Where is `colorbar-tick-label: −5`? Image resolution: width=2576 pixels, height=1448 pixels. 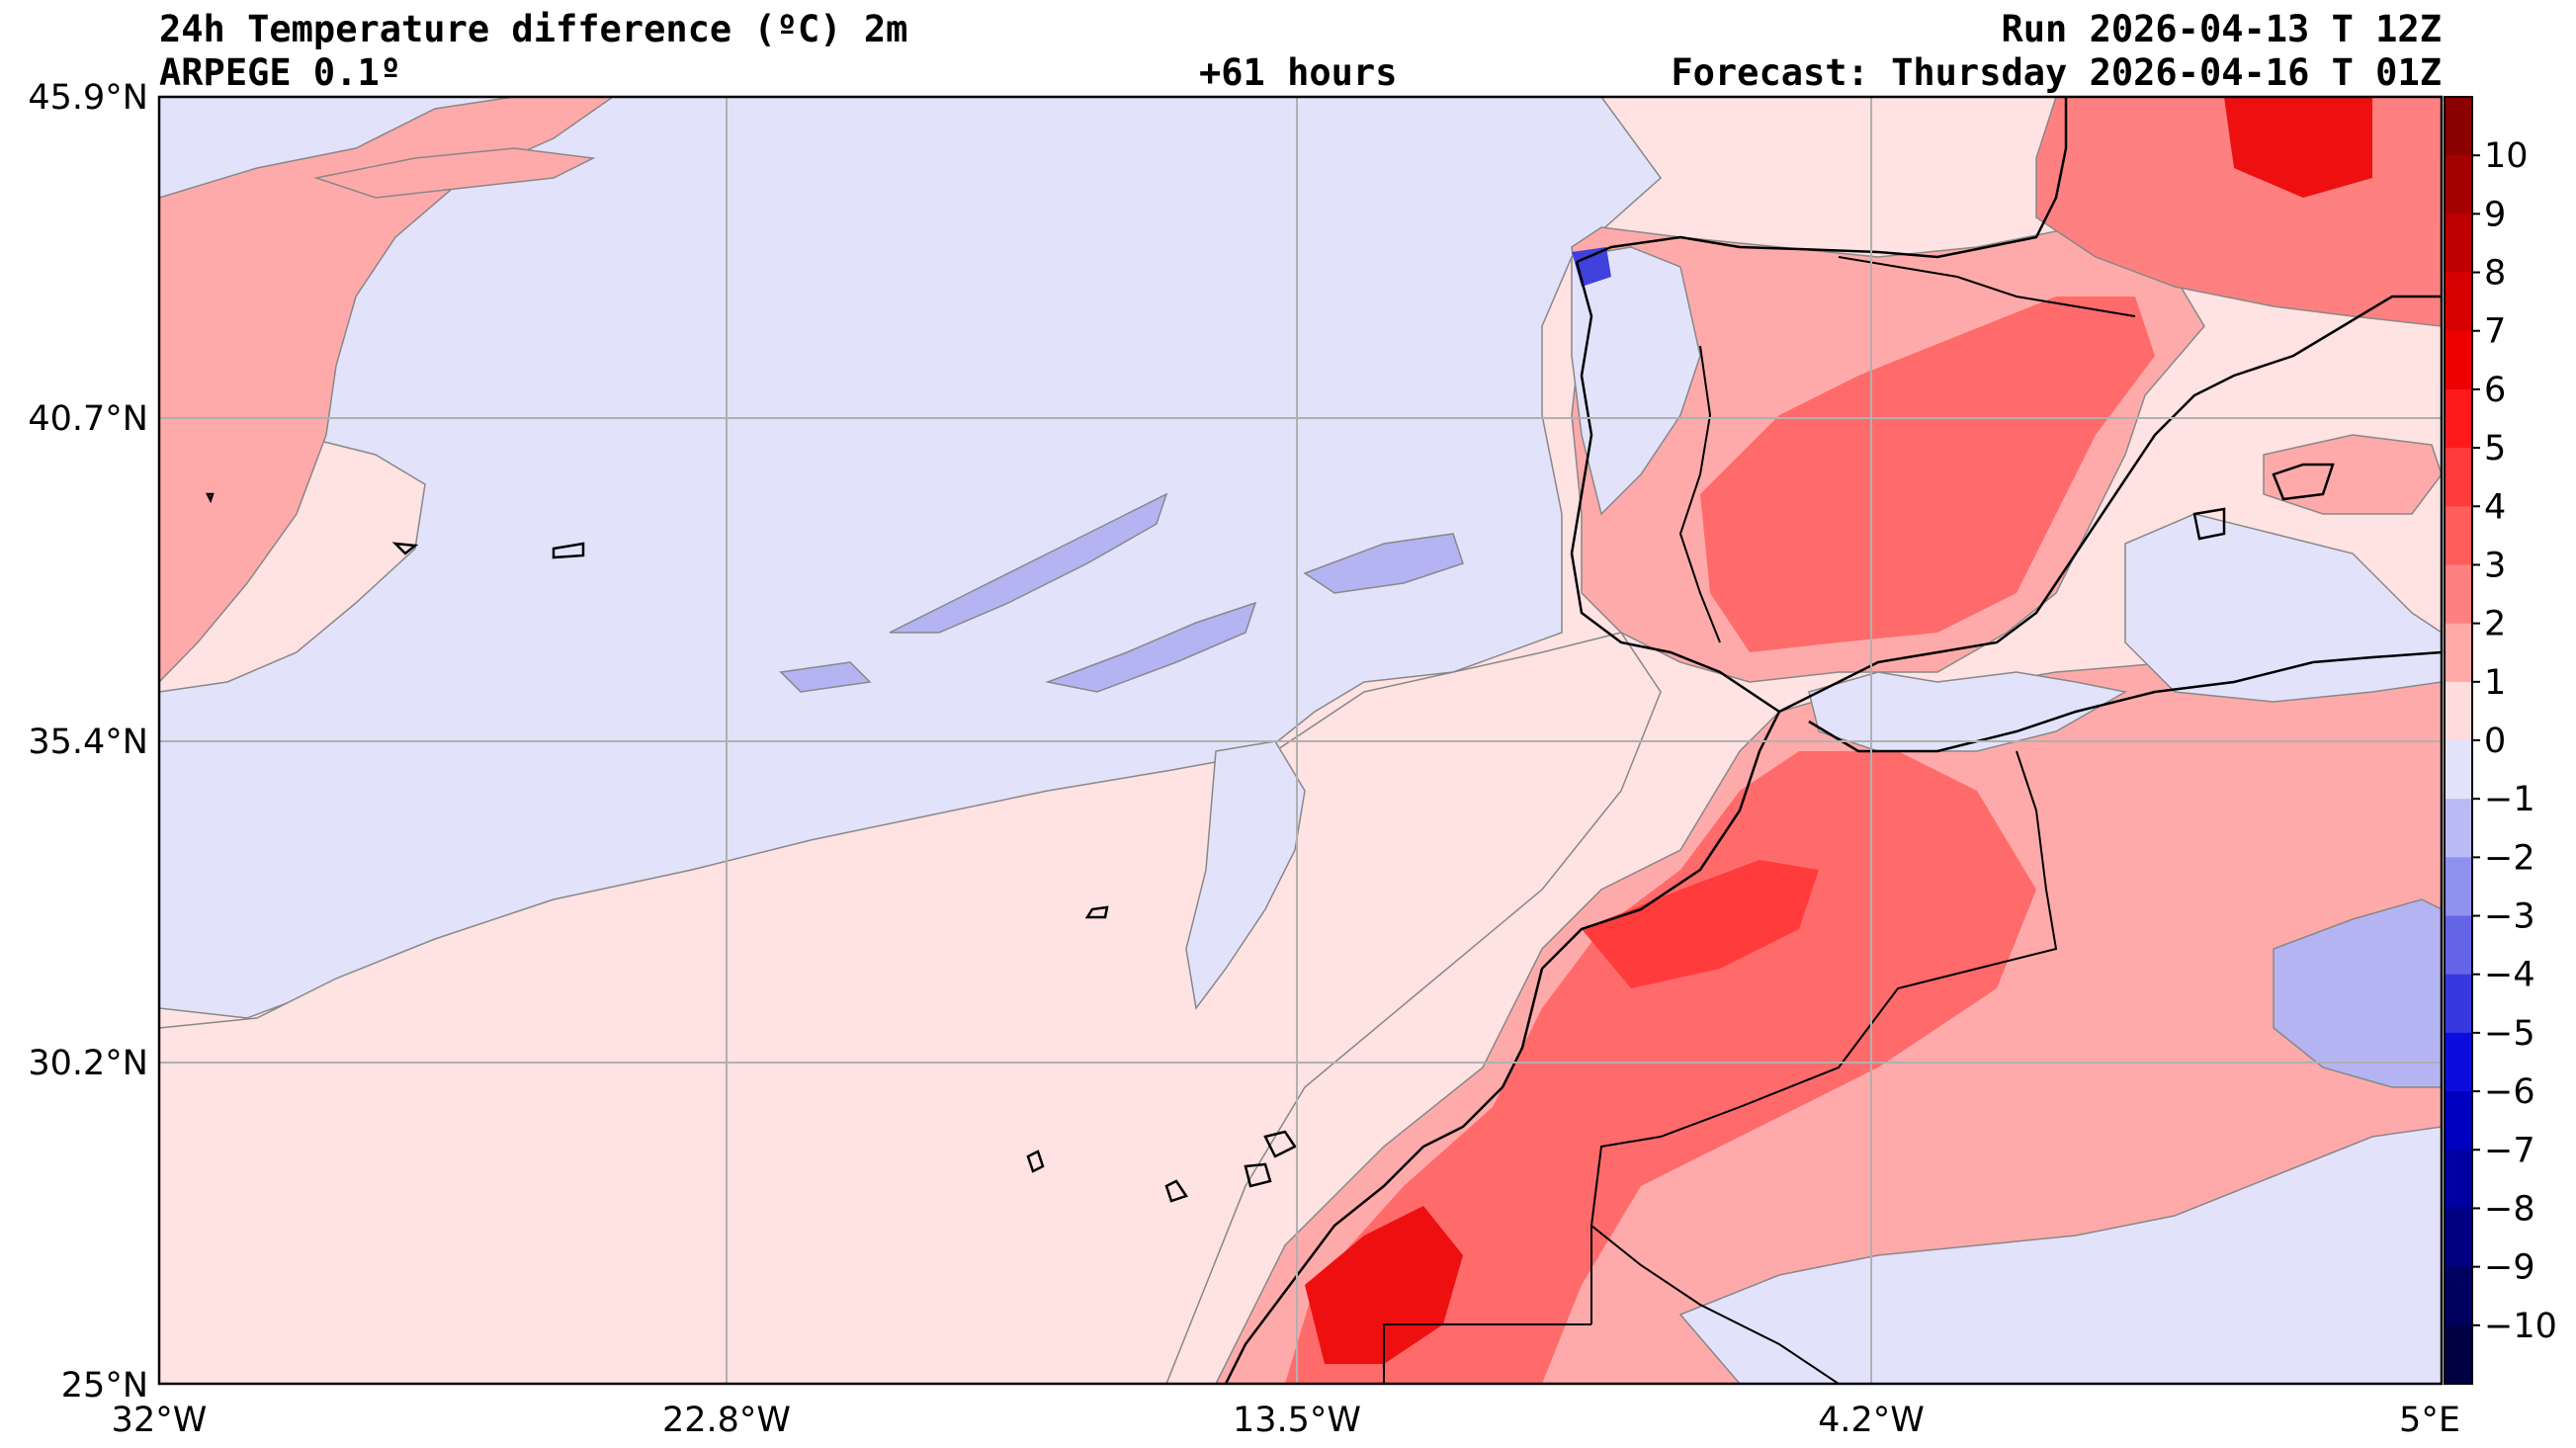
colorbar-tick-label: −5 is located at coordinates (2509, 1034).